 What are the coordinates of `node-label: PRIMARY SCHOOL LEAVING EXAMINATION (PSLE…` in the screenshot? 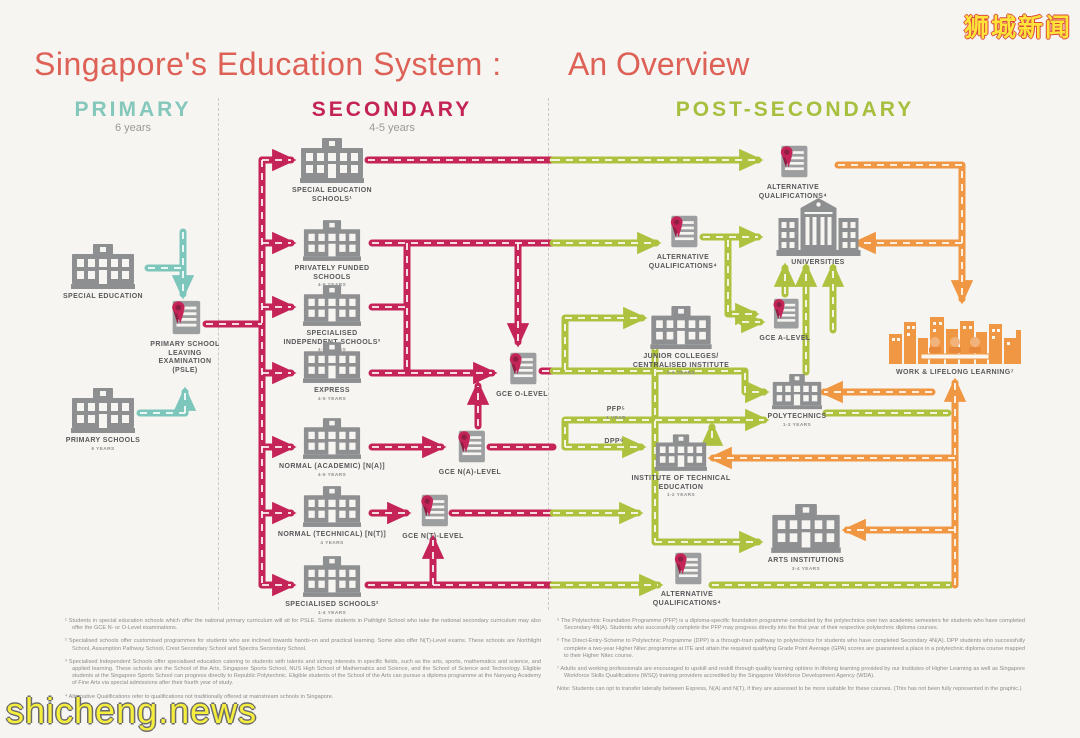 It's located at (185, 357).